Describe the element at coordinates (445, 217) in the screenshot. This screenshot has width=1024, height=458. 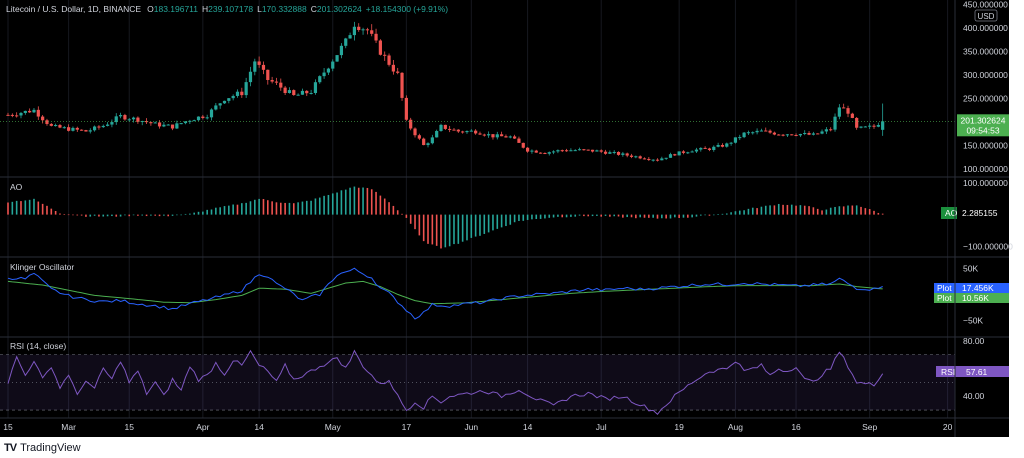
I see `ao-pane` at that location.